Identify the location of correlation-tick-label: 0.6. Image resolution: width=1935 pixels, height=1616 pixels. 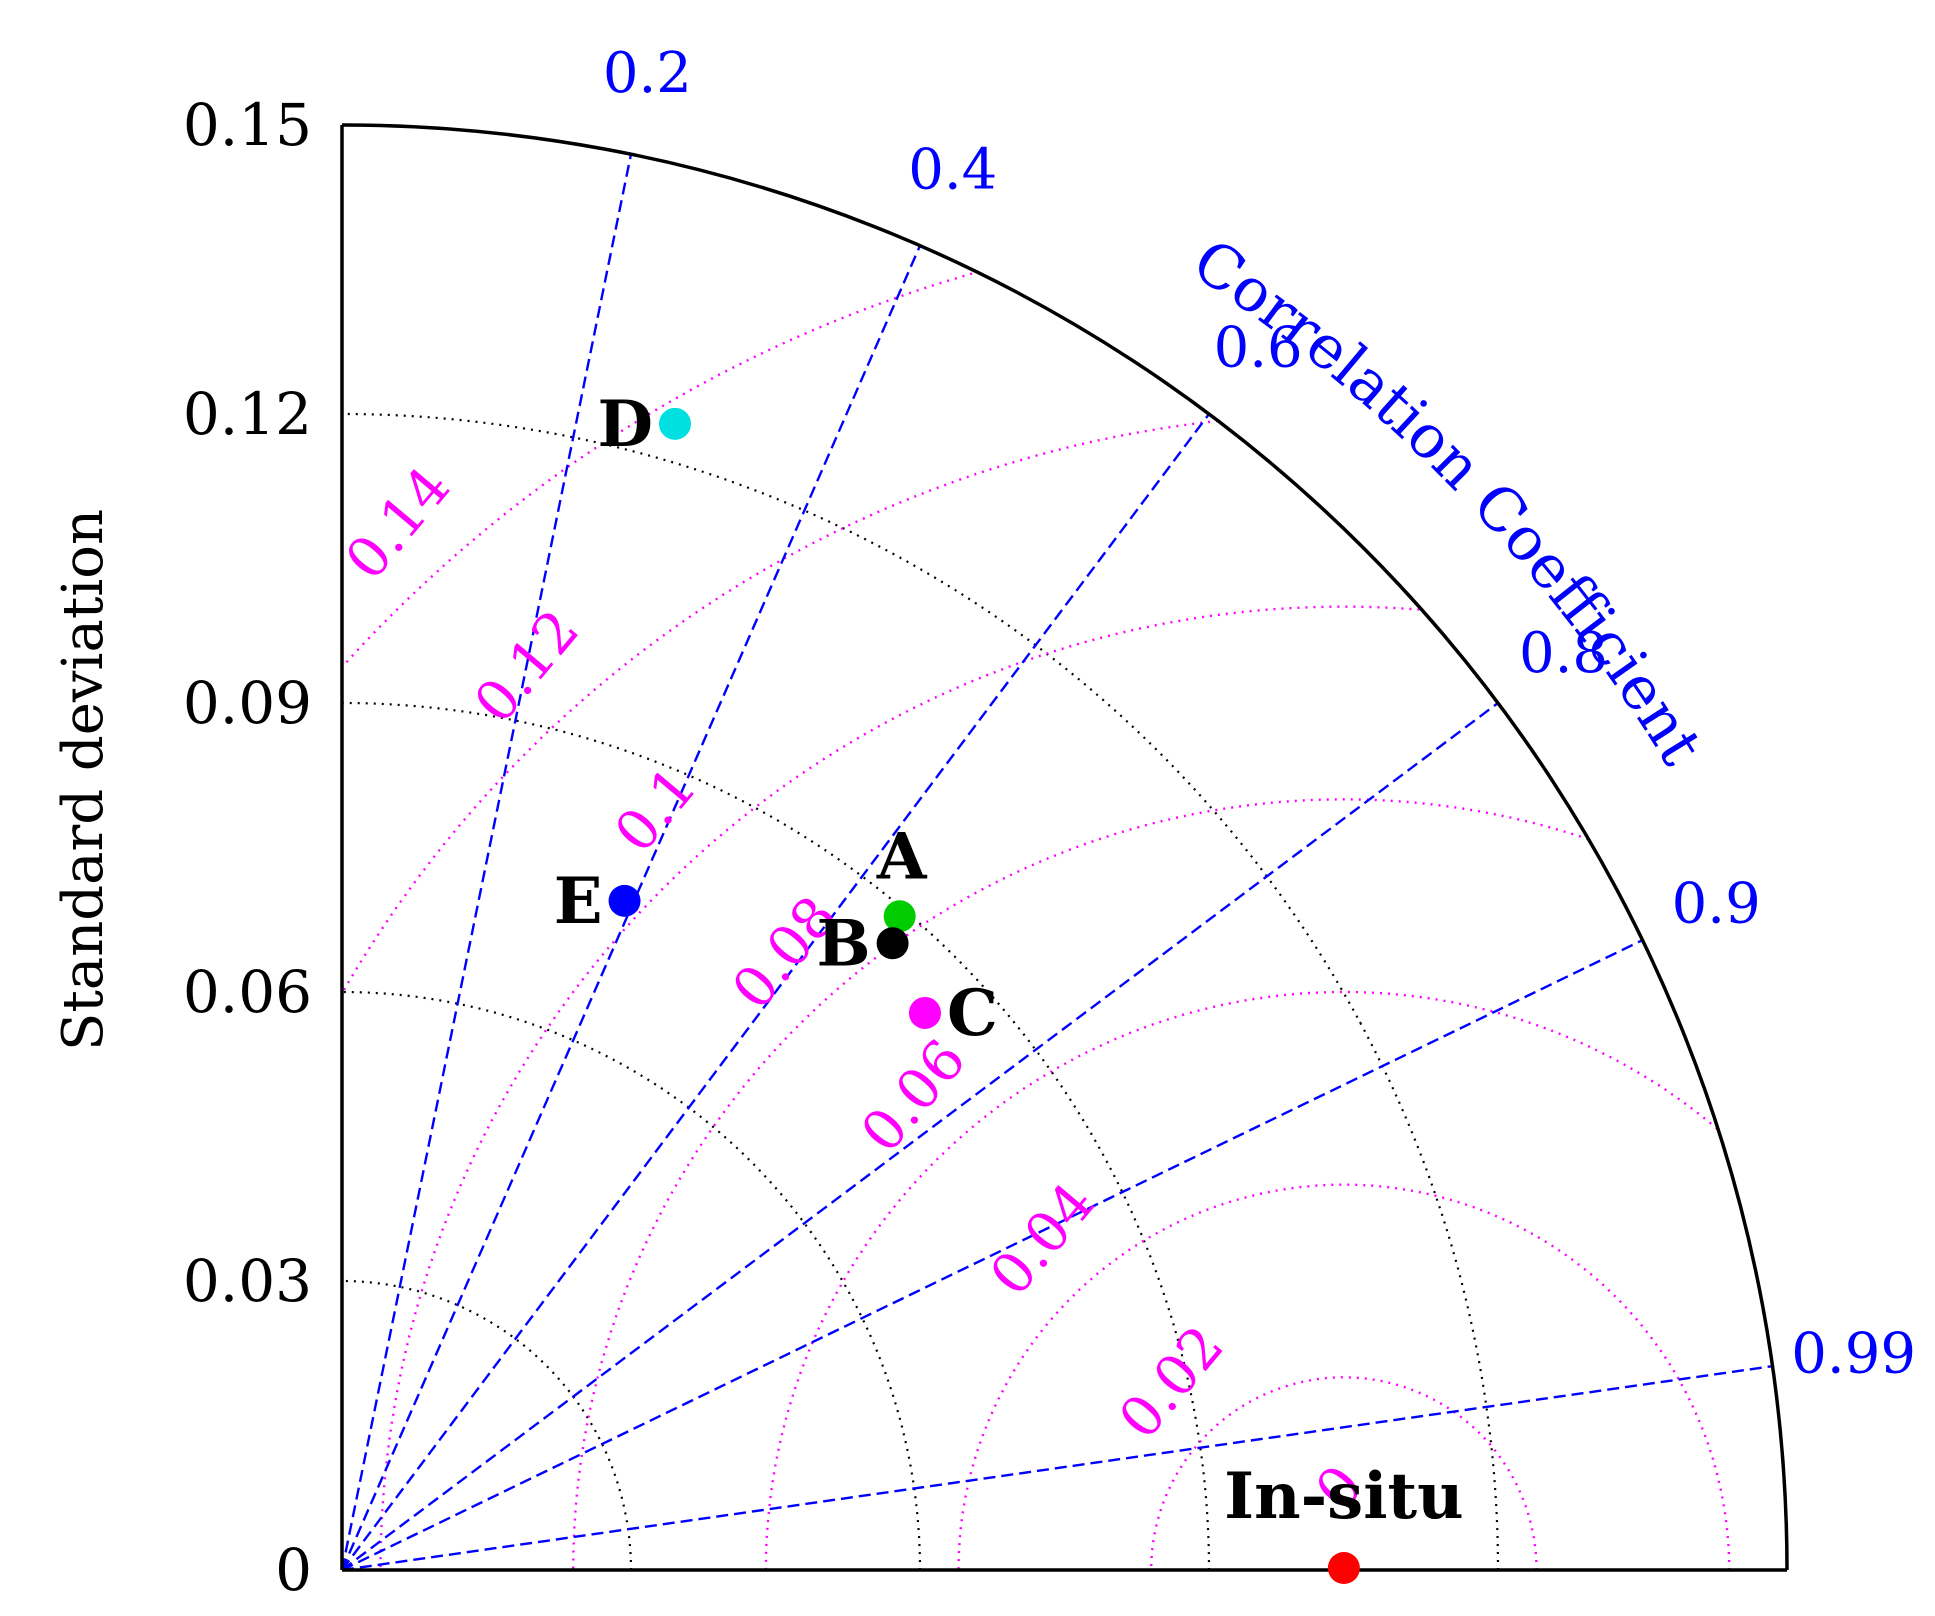
(1258, 347).